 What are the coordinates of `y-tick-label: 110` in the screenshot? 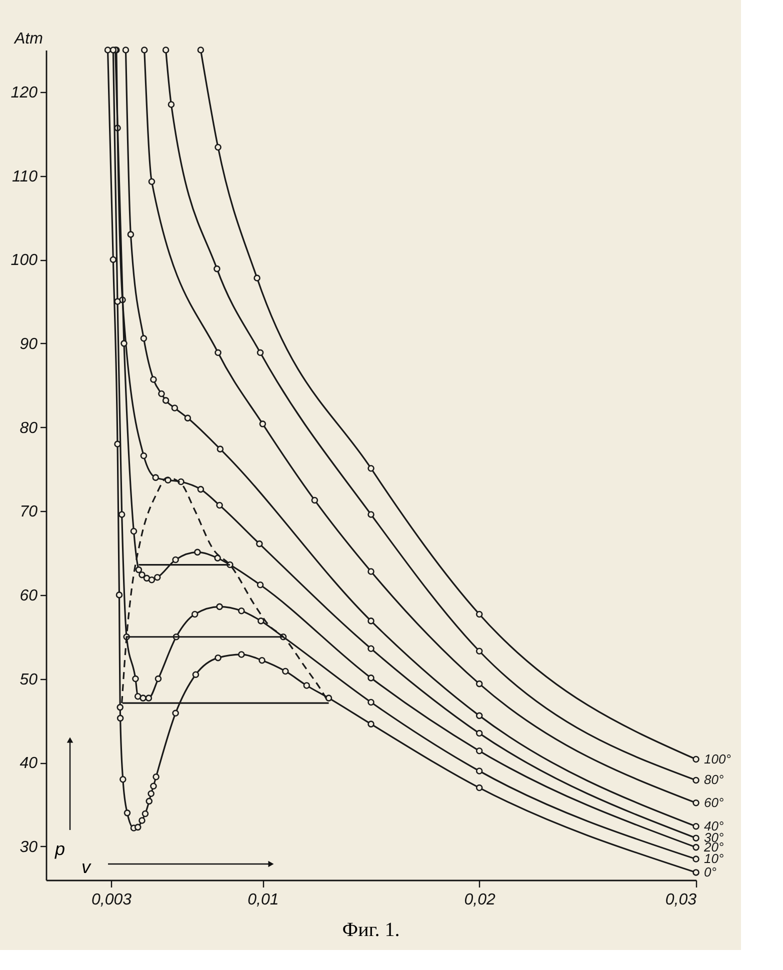 It's located at (25, 177).